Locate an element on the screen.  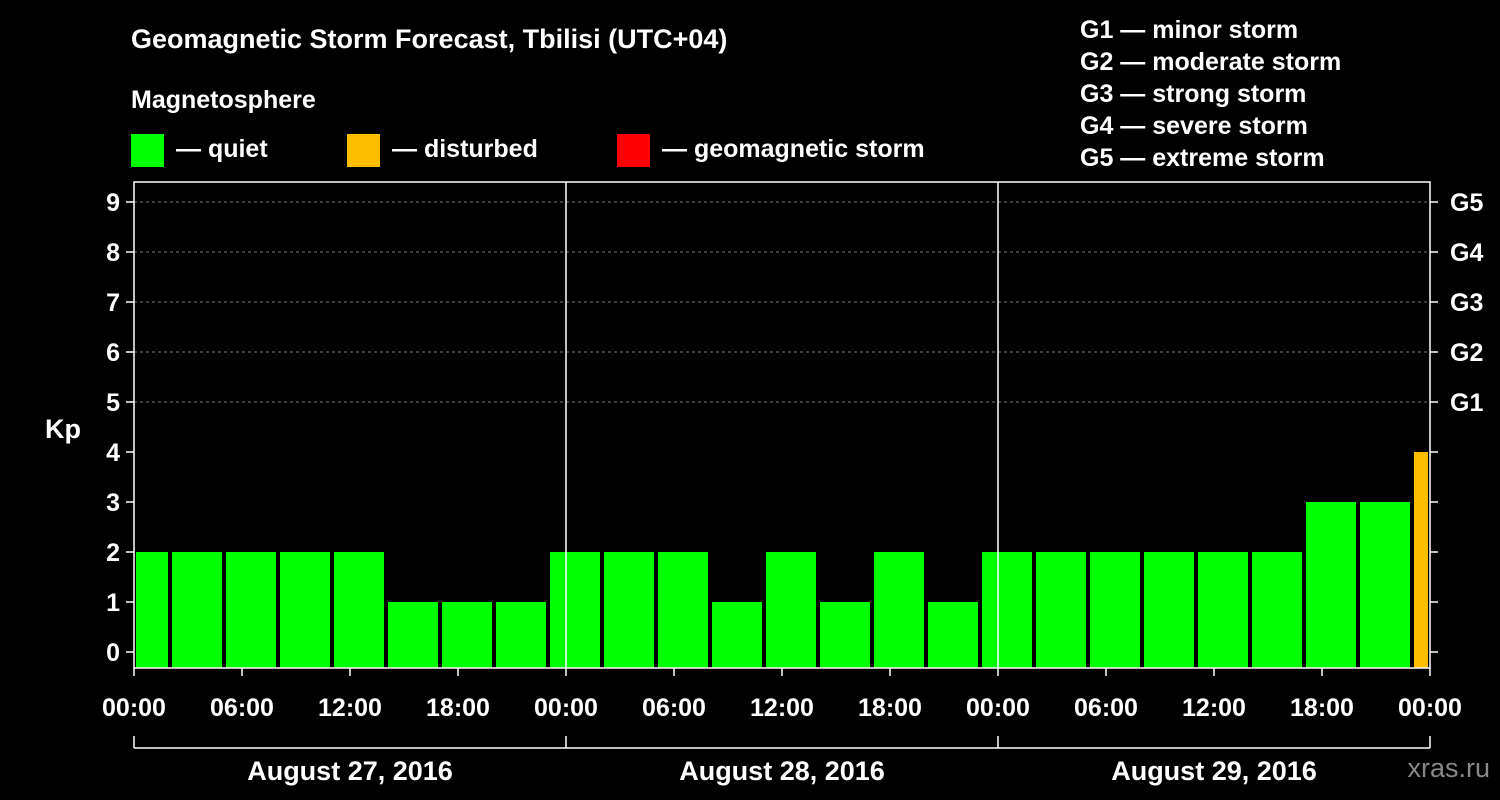
ytick-label-1: 1 is located at coordinates (113, 603).